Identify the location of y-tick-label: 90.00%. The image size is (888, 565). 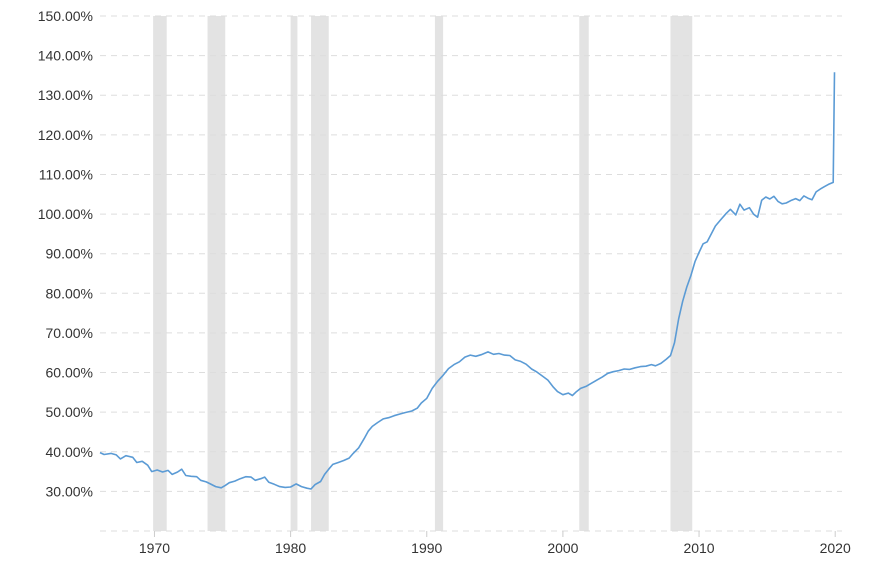
(69, 254).